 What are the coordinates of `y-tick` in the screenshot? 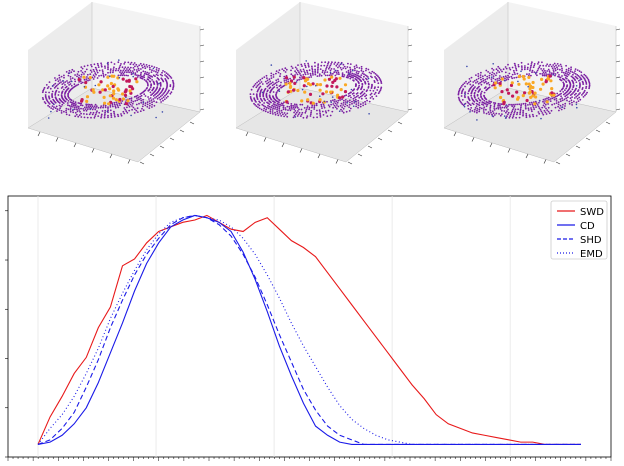 It's located at (568, 155).